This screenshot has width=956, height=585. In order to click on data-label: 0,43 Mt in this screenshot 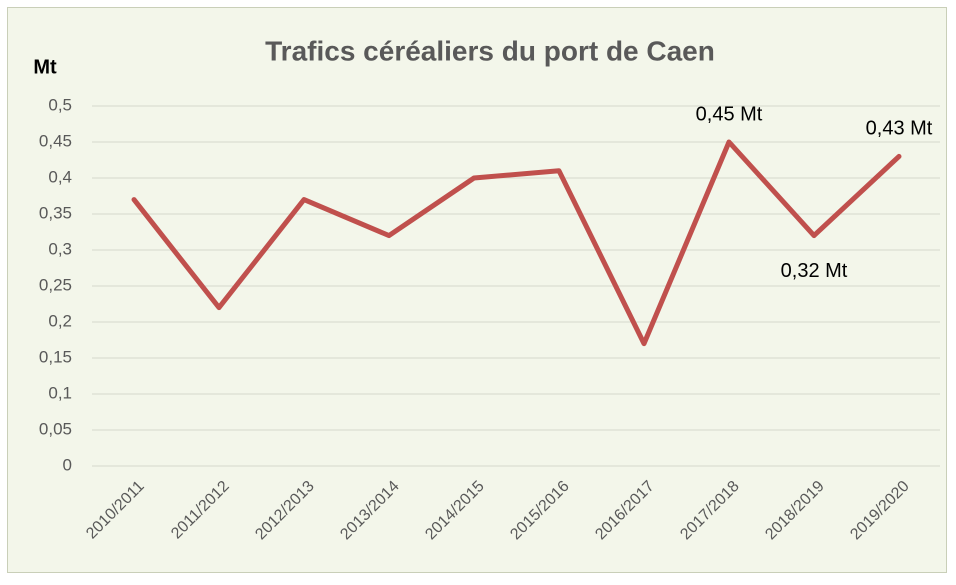, I will do `click(899, 129)`.